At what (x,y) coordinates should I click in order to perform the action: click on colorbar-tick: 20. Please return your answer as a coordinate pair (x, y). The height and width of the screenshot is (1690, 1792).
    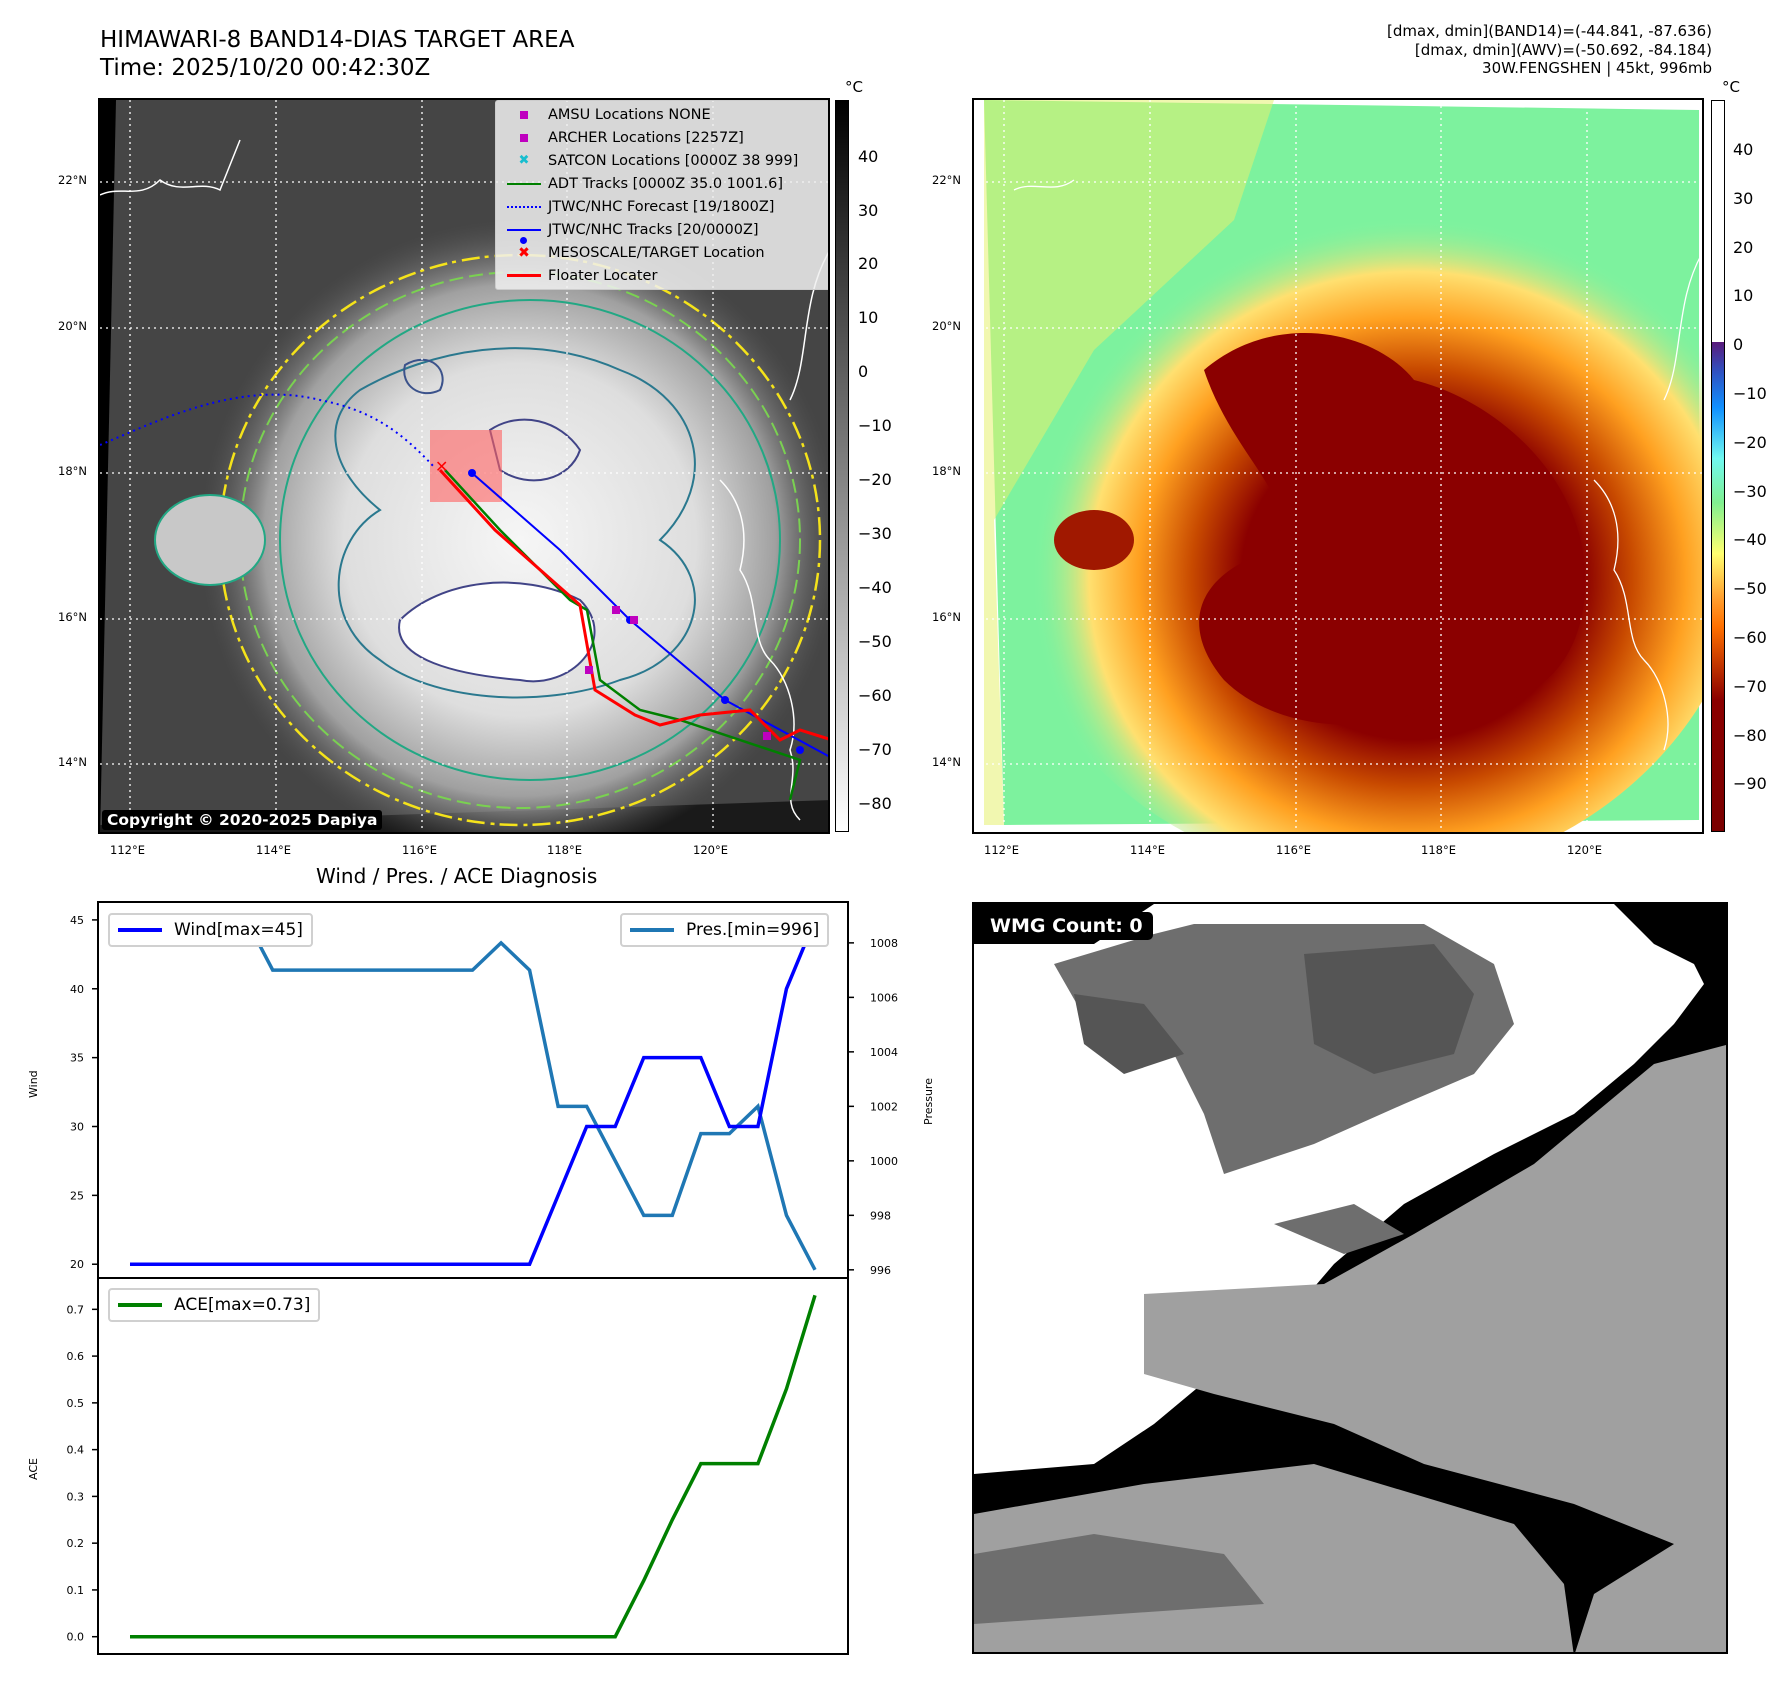
    Looking at the image, I should click on (868, 263).